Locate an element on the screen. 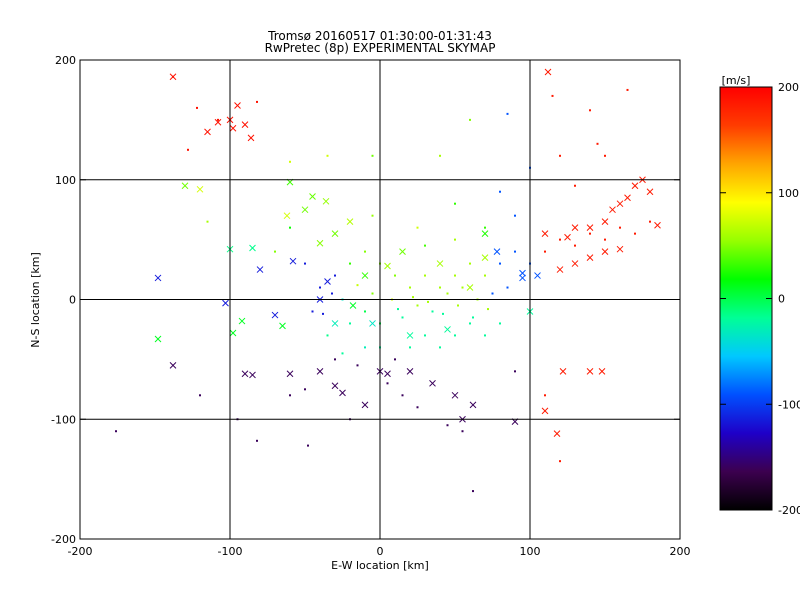 The height and width of the screenshot is (600, 800). colorbar-tick-label: -200 is located at coordinates (789, 510).